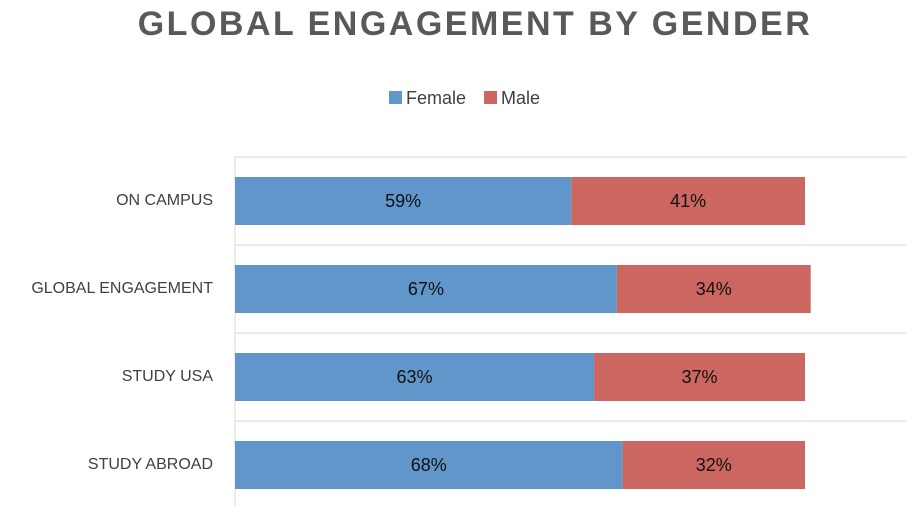 The height and width of the screenshot is (506, 906). Describe the element at coordinates (475, 24) in the screenshot. I see `chart-title: GLOBAL ENGAGEMENT BY GENDER` at that location.